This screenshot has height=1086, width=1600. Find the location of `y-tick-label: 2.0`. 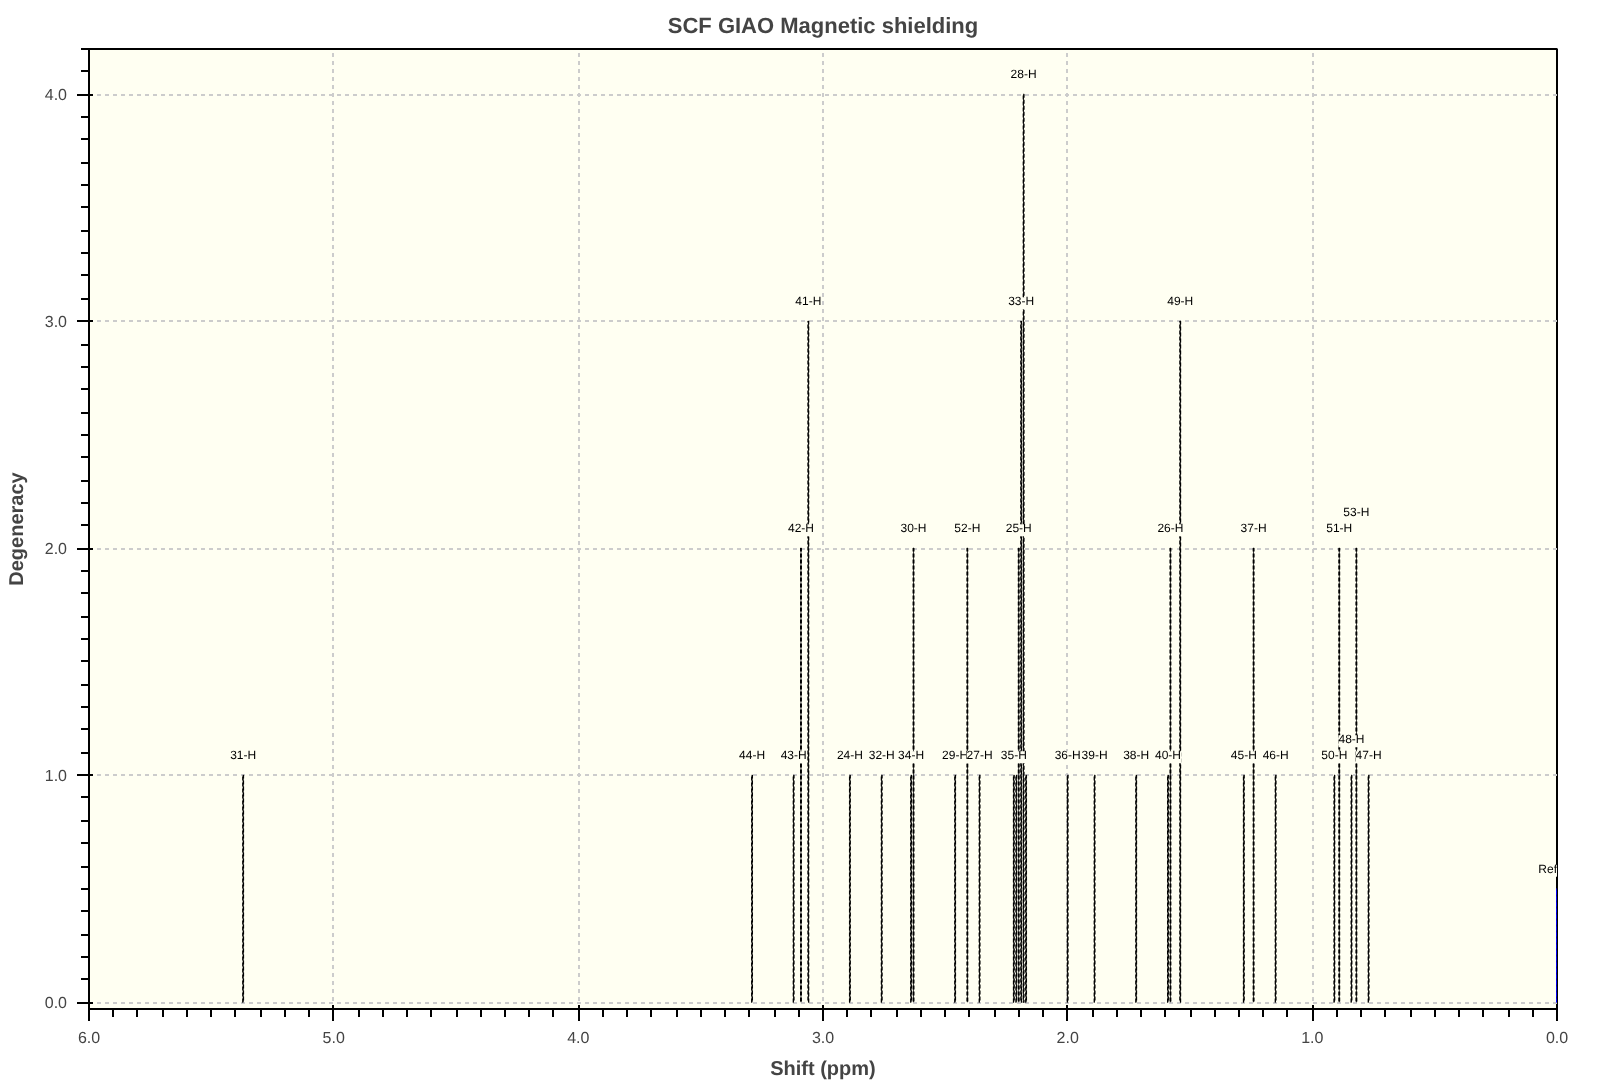

y-tick-label: 2.0 is located at coordinates (56, 549).